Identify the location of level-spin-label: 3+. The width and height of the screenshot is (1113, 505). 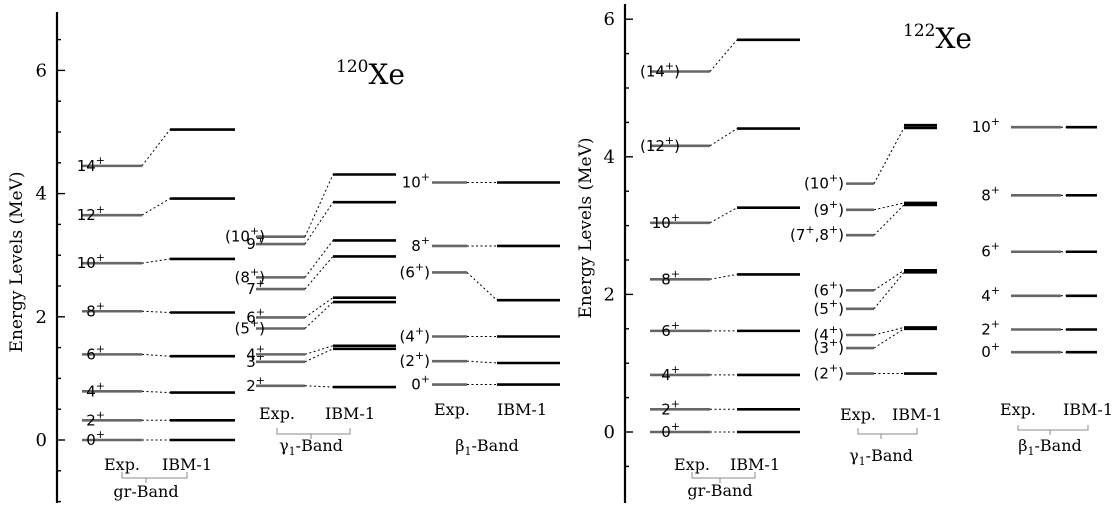
(255, 360).